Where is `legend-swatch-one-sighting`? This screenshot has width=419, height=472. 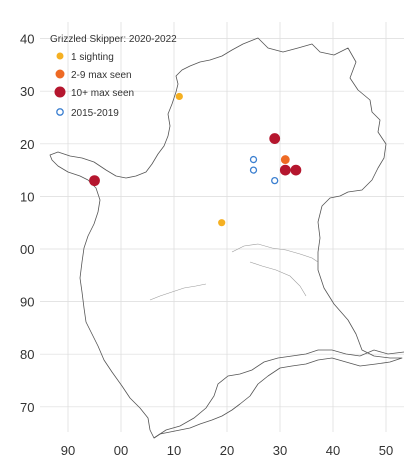
legend-swatch-one-sighting is located at coordinates (60, 56).